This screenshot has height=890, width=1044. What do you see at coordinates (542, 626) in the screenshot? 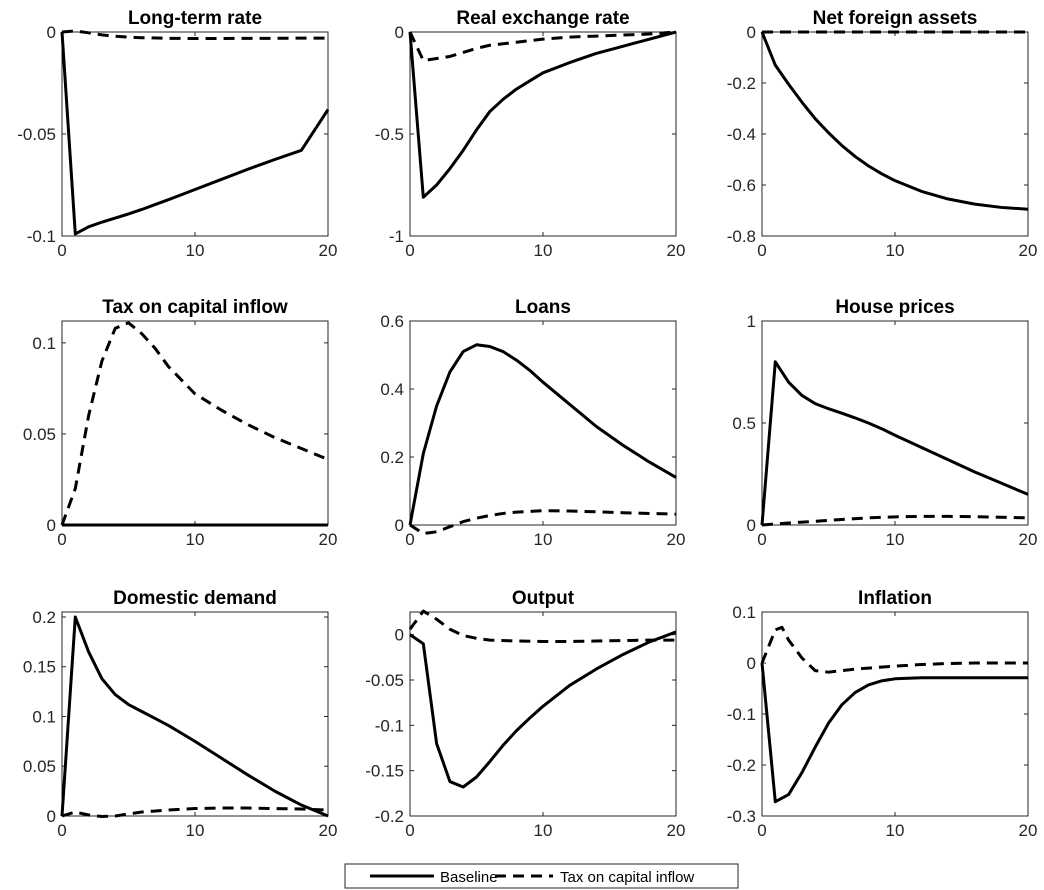
I see `series-line-tax-on-capital-inflow-output` at bounding box center [542, 626].